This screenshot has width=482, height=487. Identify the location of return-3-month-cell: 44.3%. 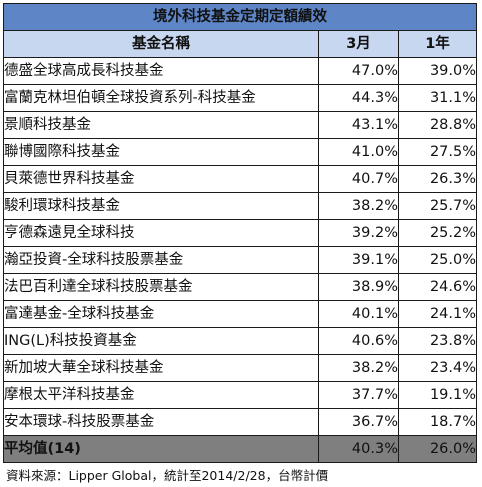
(358, 98).